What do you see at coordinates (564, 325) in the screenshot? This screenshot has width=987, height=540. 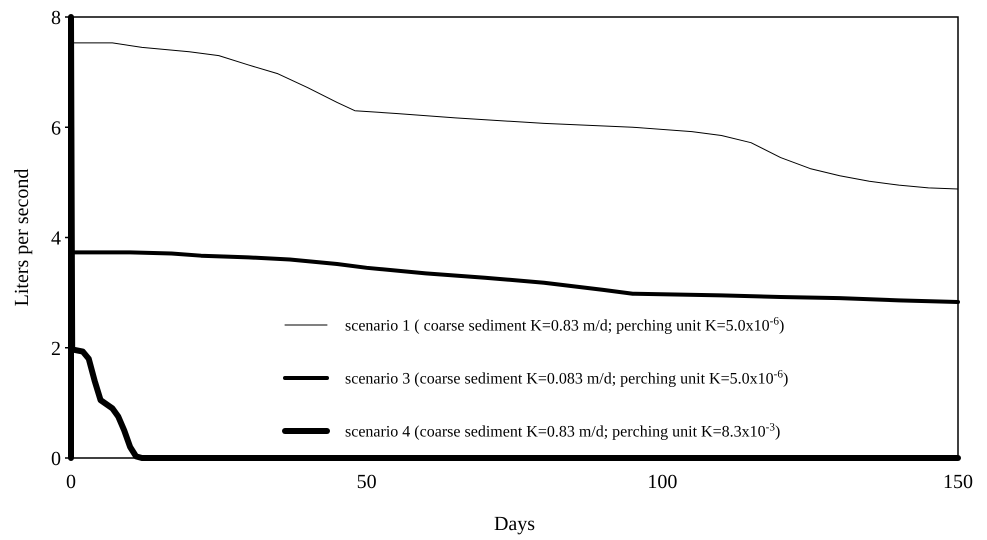 I see `legend-label: scenario 1 ( coarse sediment K=0.83 m/d; perching unit K=5.0x10$^{-6}$)` at bounding box center [564, 325].